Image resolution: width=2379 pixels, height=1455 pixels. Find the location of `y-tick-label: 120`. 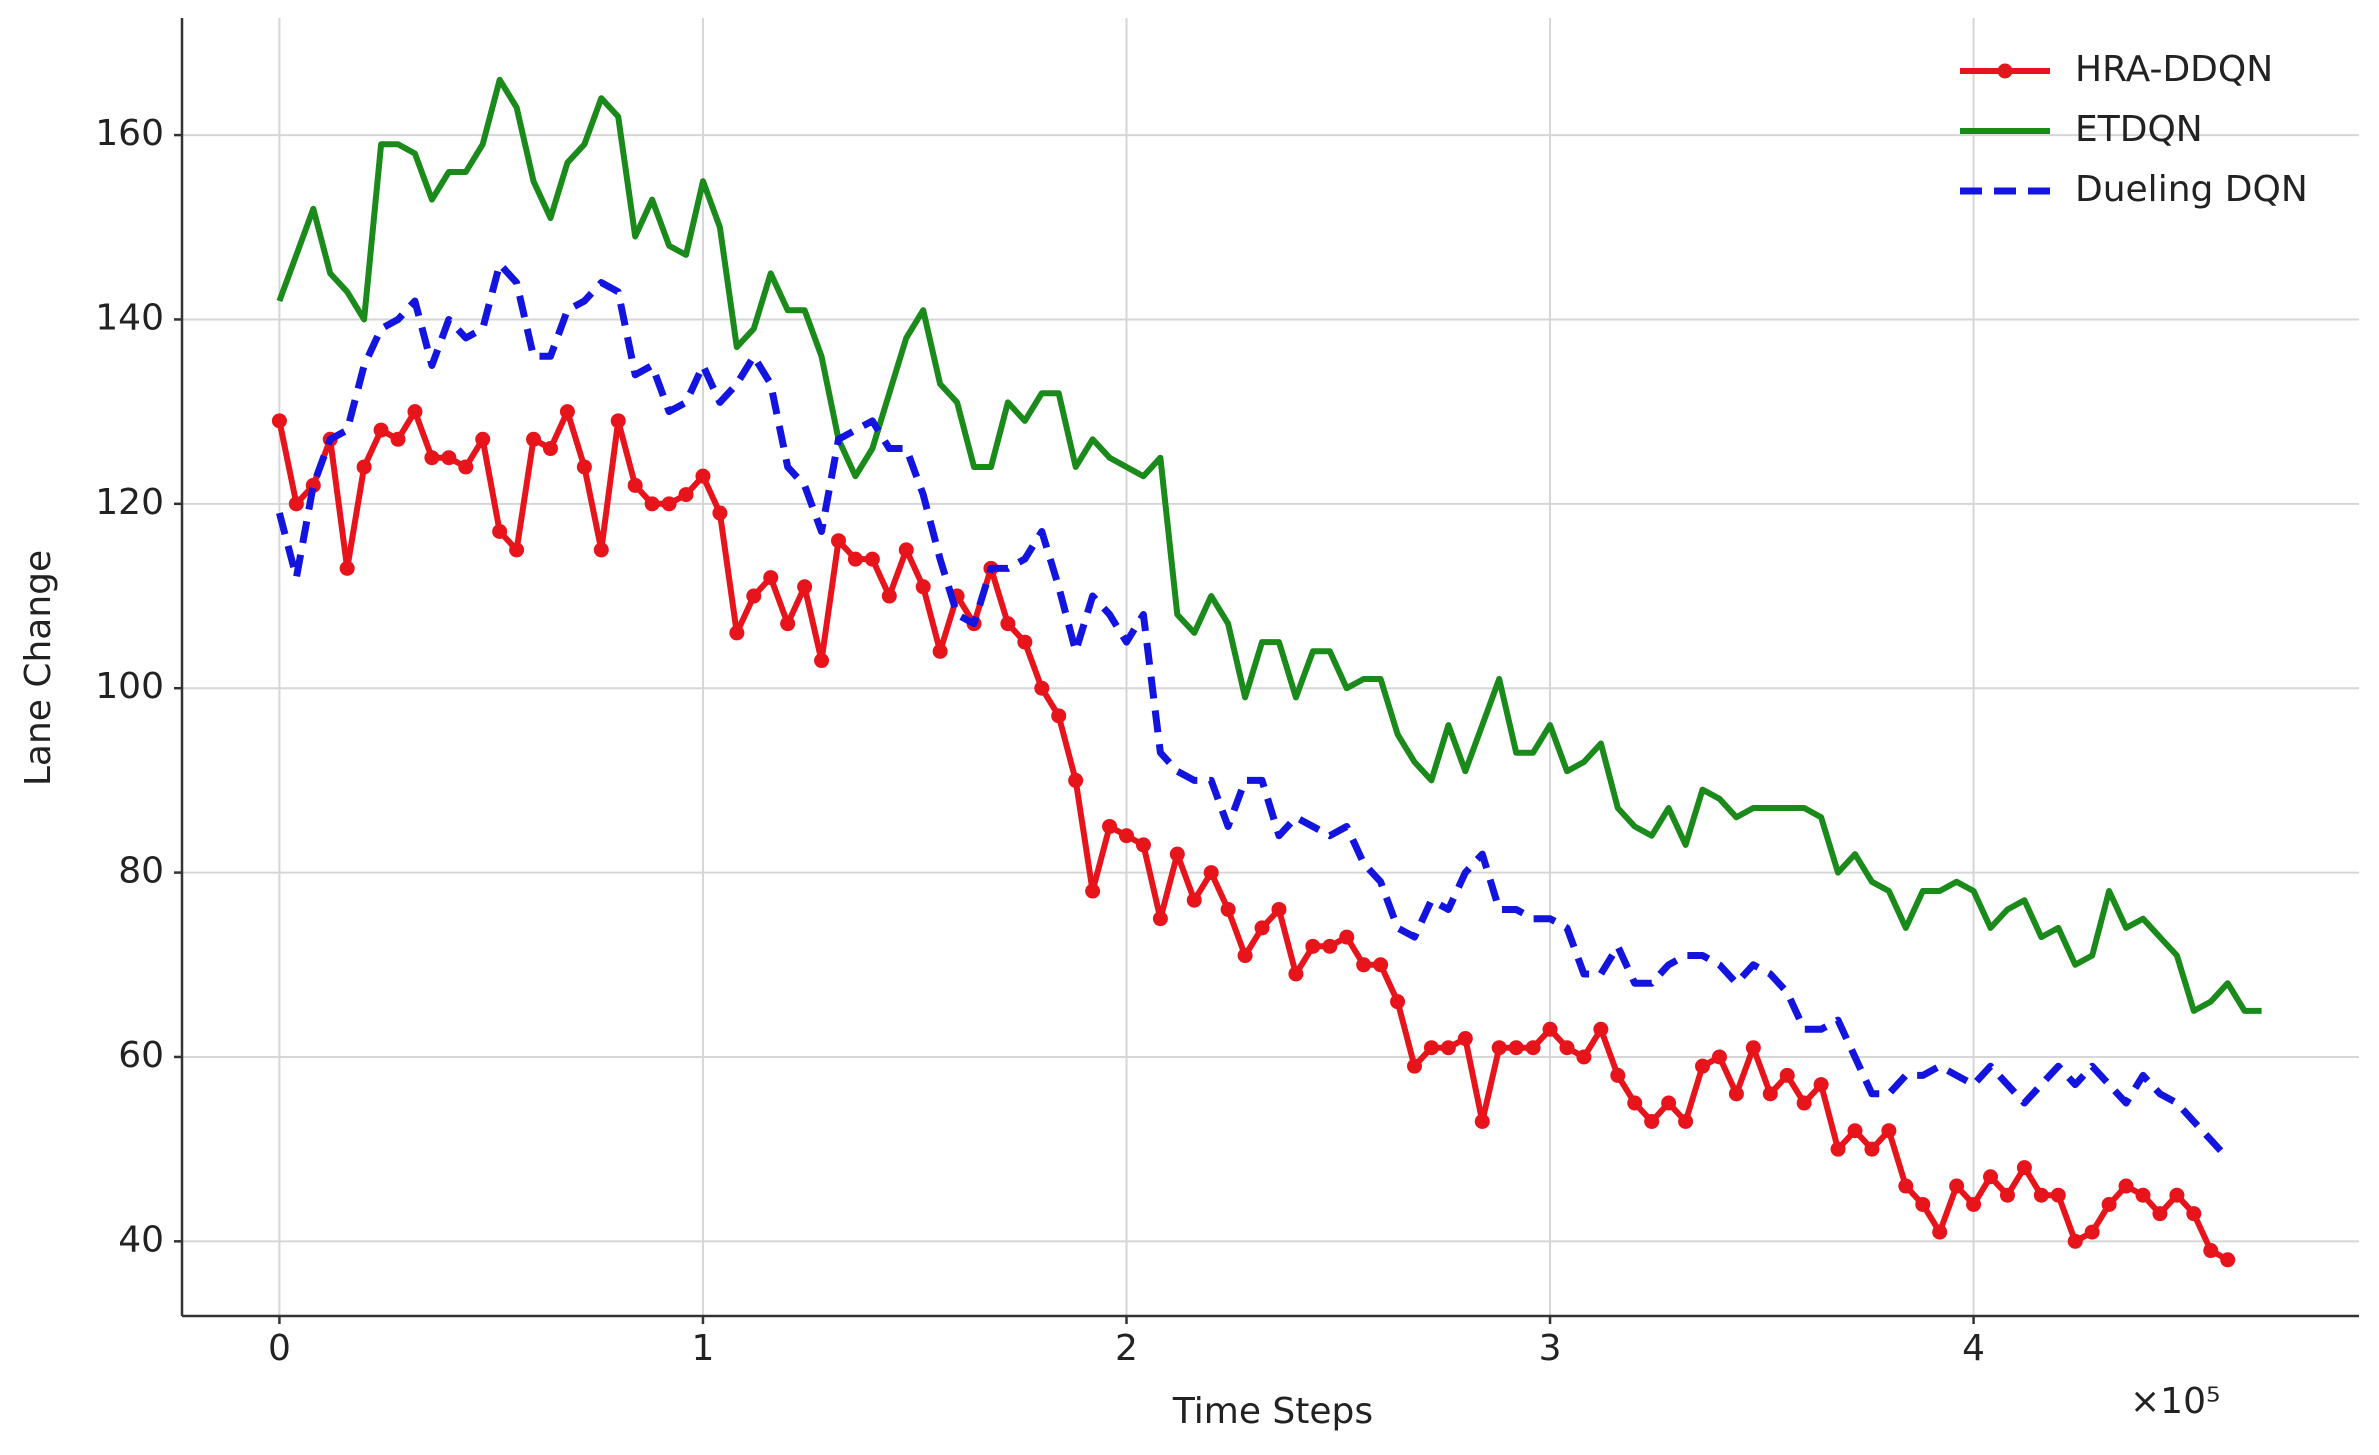

y-tick-label: 120 is located at coordinates (129, 502).